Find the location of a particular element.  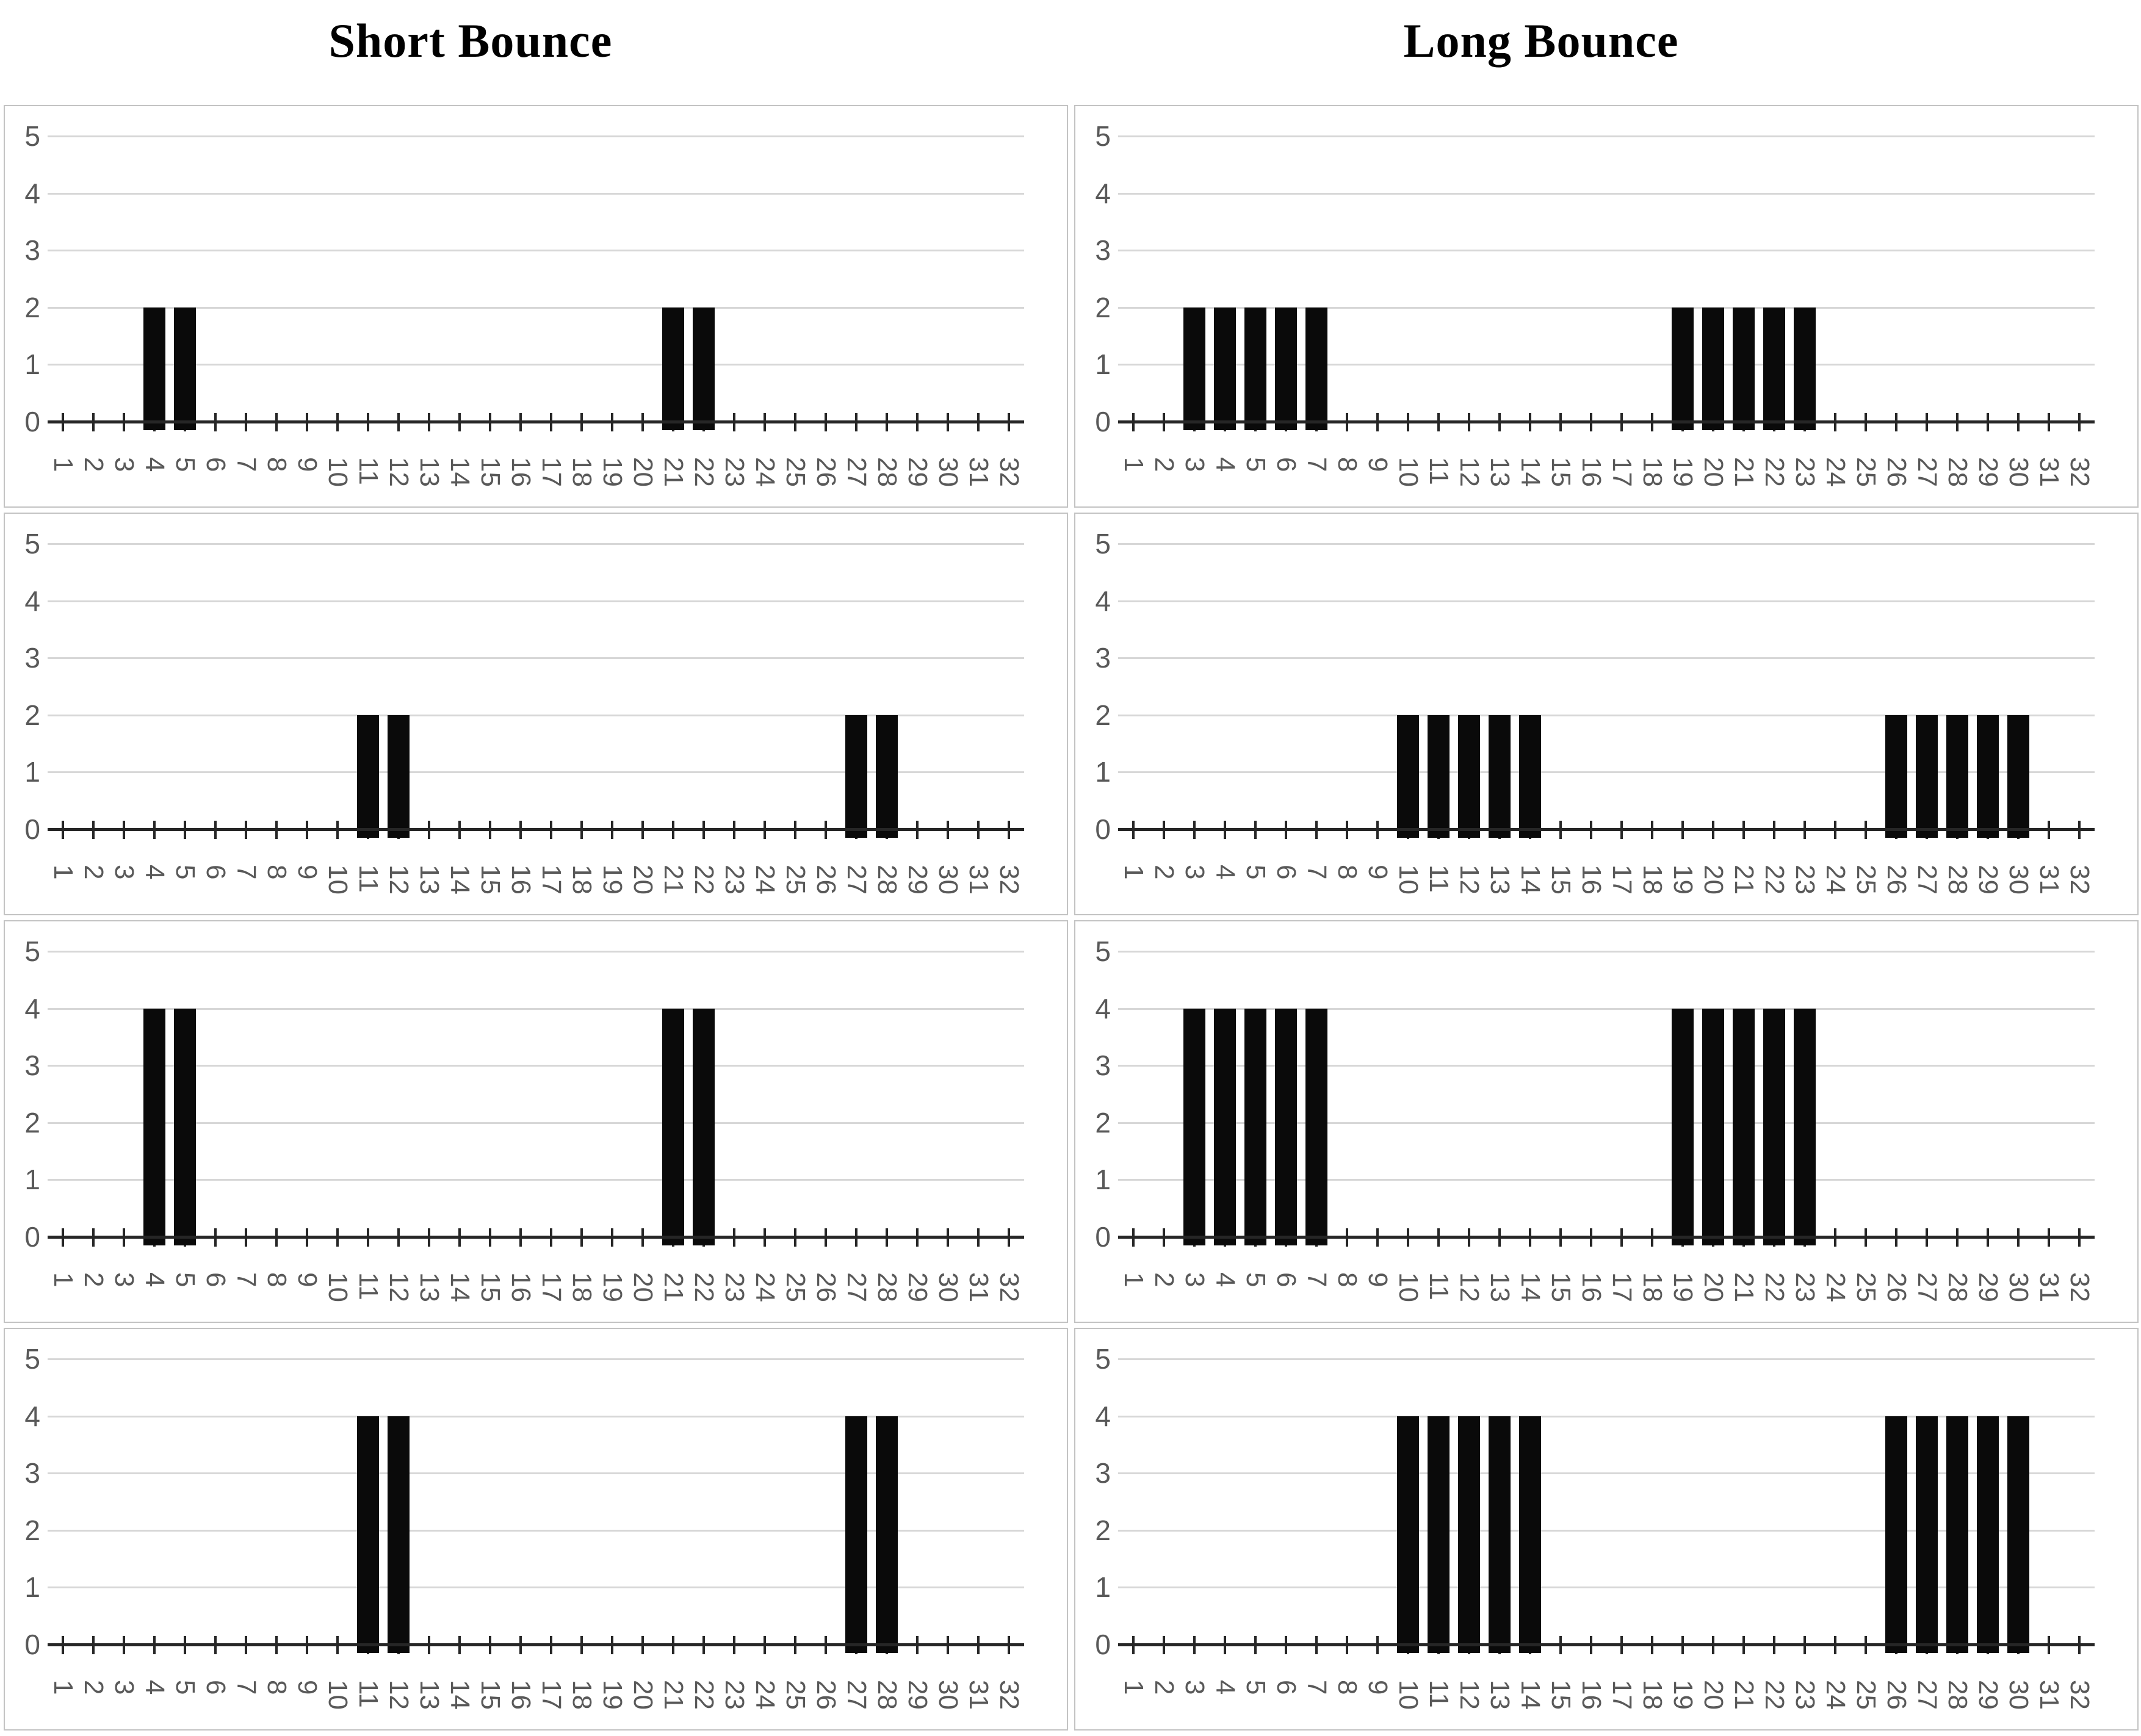

x-axis-label-14: 14 is located at coordinates (1530, 880).